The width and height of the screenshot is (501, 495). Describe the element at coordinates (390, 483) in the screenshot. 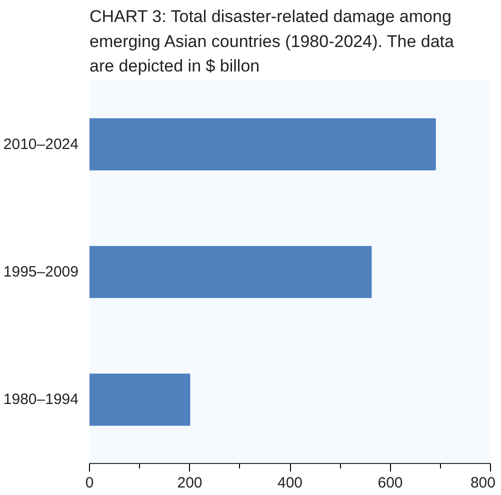

I see `x-tick-label: 600` at that location.